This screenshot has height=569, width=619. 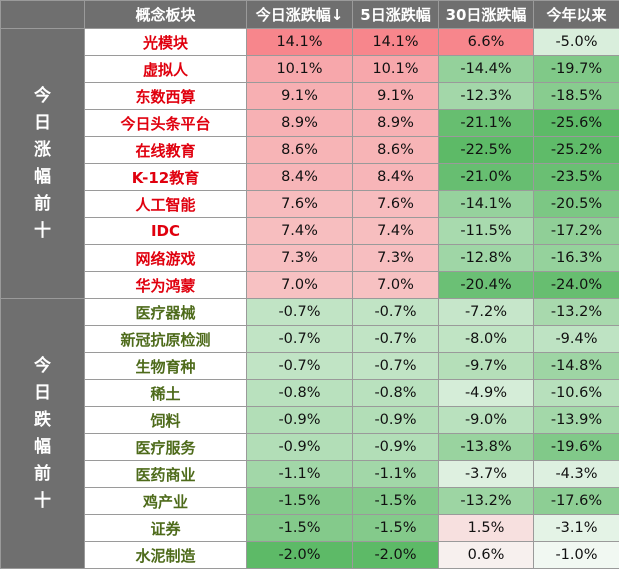 What do you see at coordinates (166, 204) in the screenshot?
I see `concept-name-cell: 人工智能` at bounding box center [166, 204].